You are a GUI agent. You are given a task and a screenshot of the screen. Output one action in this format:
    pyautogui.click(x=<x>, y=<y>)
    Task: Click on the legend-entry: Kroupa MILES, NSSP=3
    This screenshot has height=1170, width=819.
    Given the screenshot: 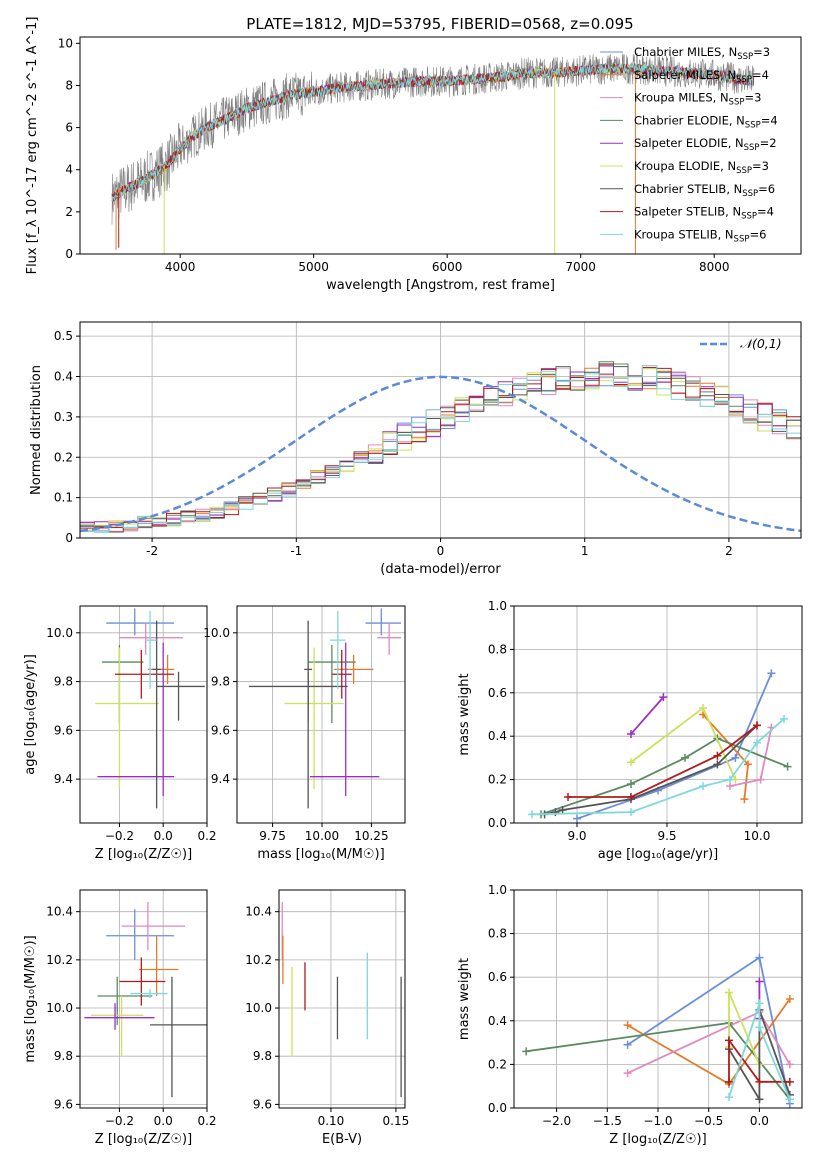 What is the action you would take?
    pyautogui.click(x=697, y=99)
    